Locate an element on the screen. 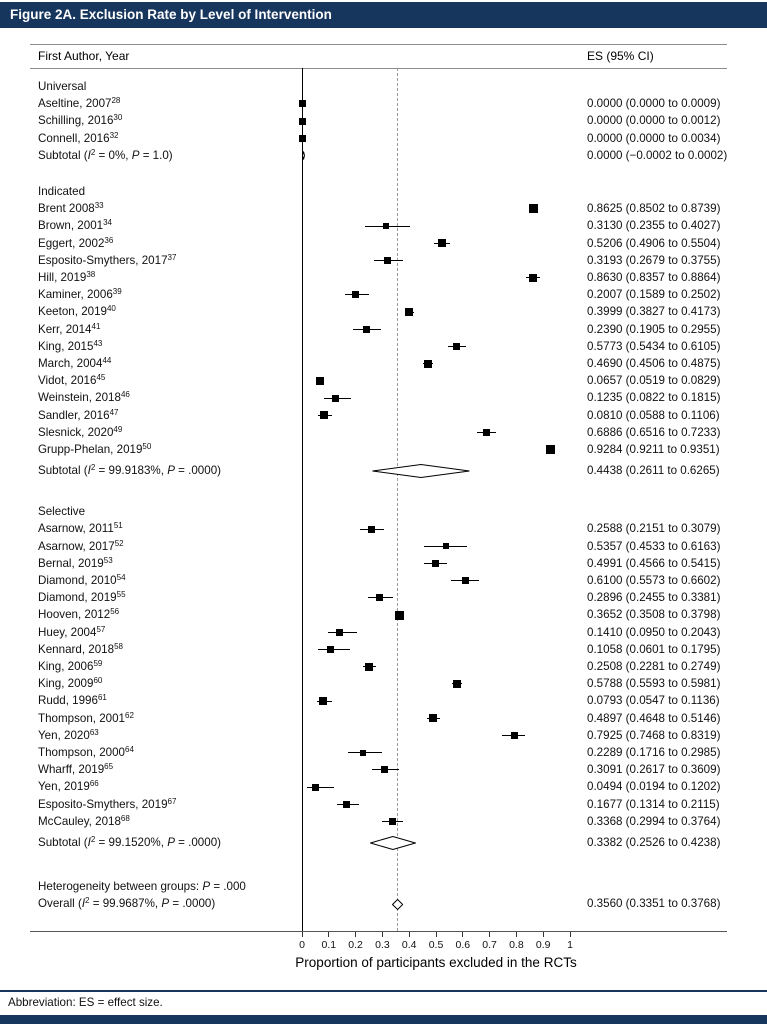 Image resolution: width=767 pixels, height=1024 pixels. es-value: 0.2289 (0.1716 to 0.2985) is located at coordinates (654, 752).